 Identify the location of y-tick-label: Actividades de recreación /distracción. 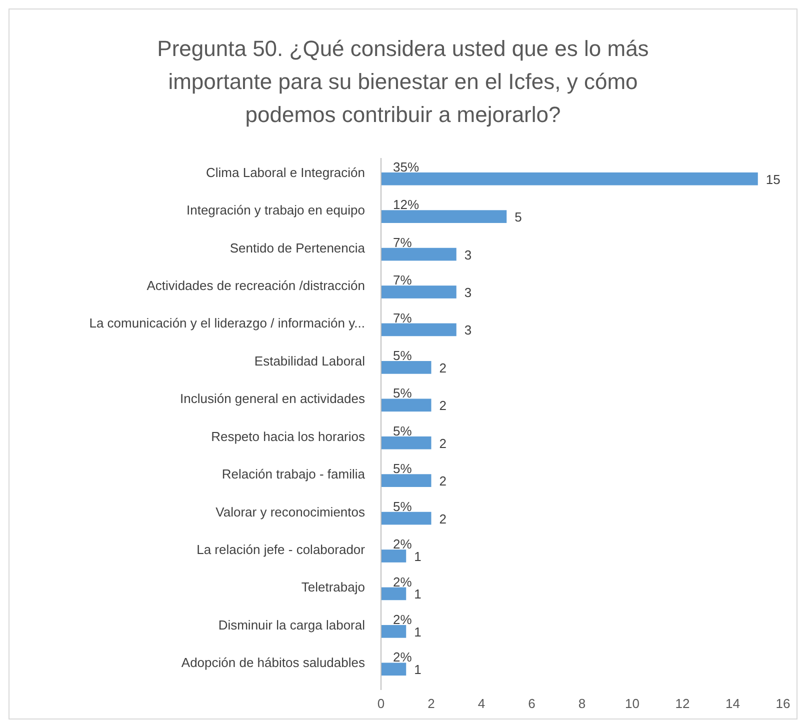
(255, 285).